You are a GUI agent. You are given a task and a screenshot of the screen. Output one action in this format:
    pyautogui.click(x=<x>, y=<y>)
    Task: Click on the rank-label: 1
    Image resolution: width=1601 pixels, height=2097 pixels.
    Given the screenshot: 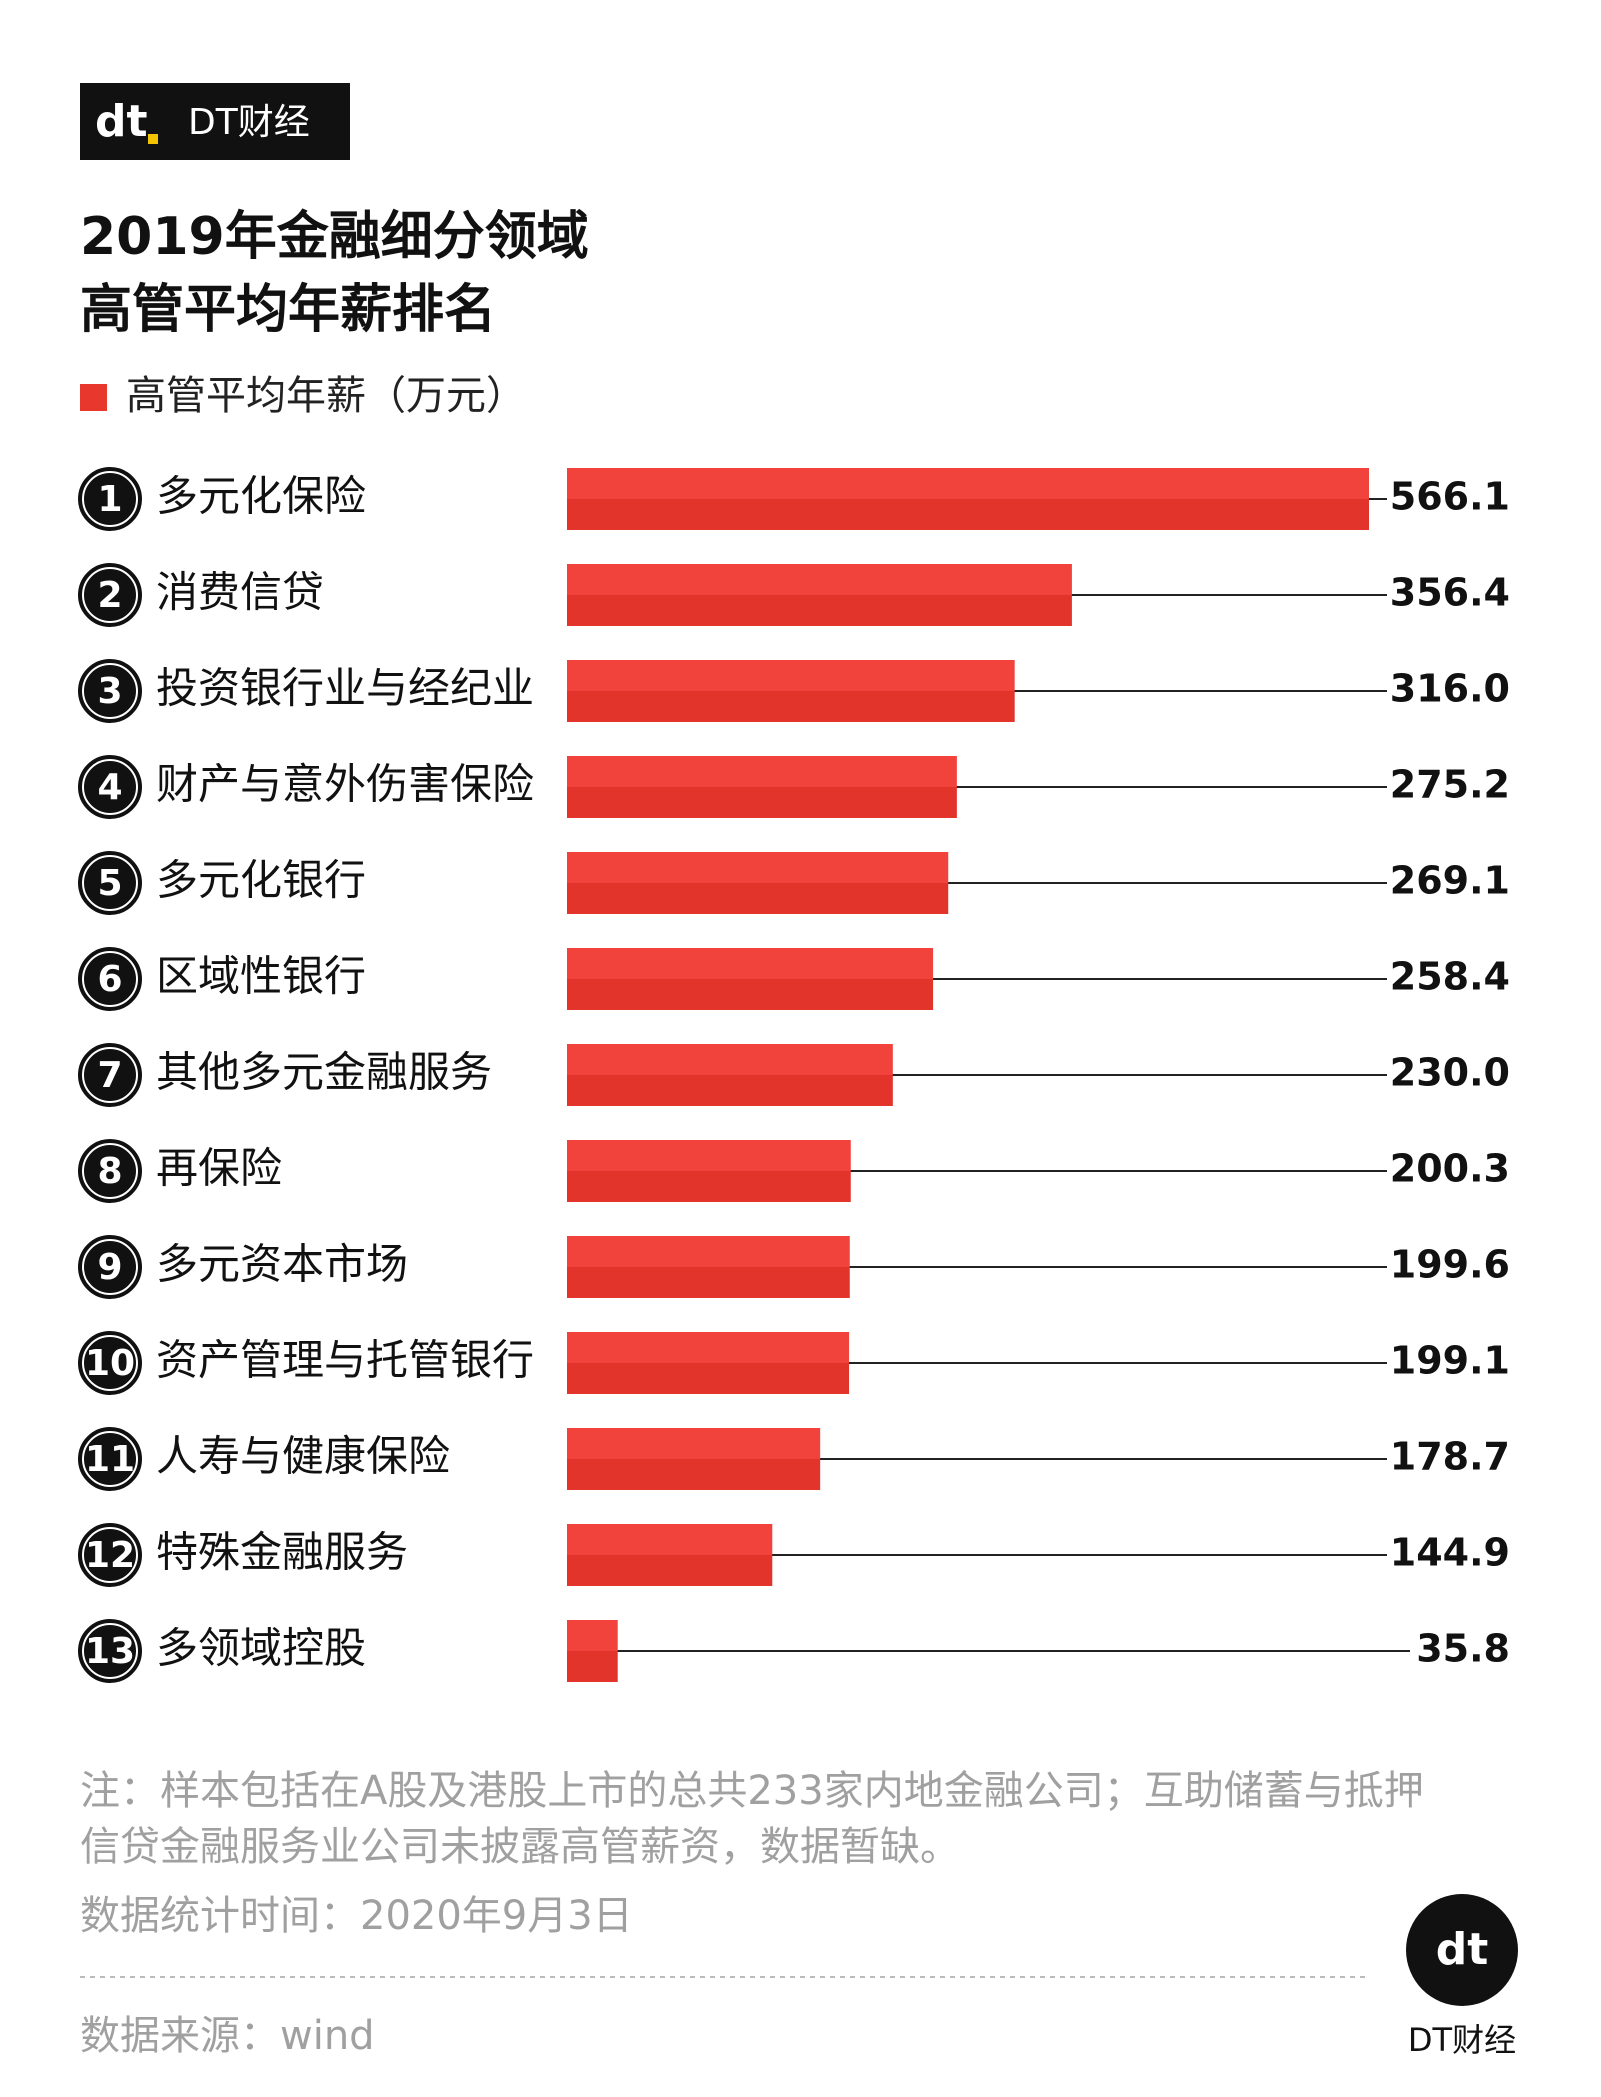 What is the action you would take?
    pyautogui.click(x=109, y=499)
    